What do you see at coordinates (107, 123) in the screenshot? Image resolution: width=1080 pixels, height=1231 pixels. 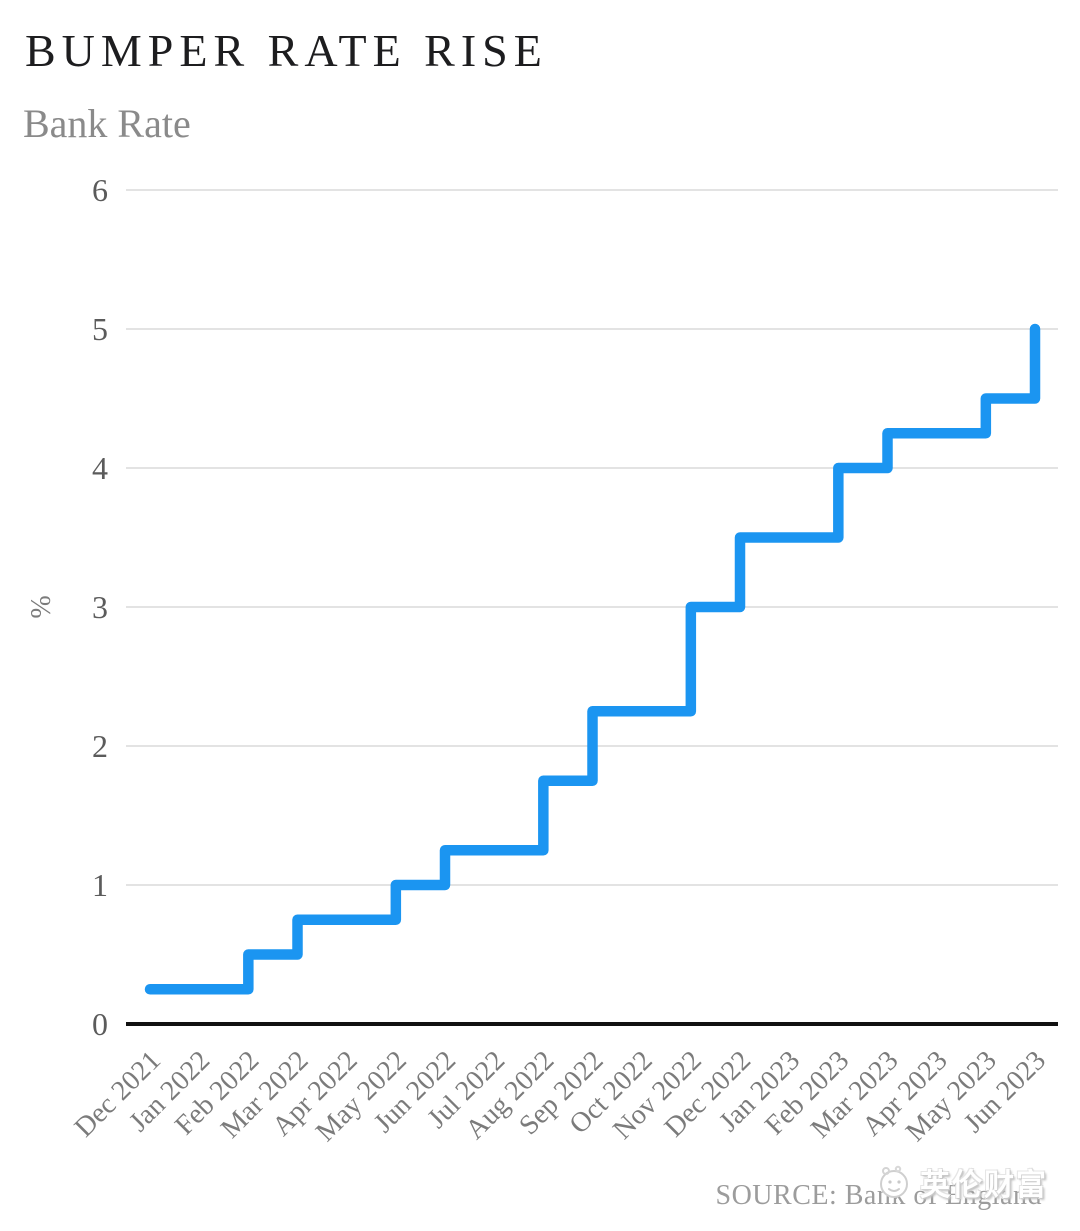 I see `chart-subtitle: Bank Rate` at bounding box center [107, 123].